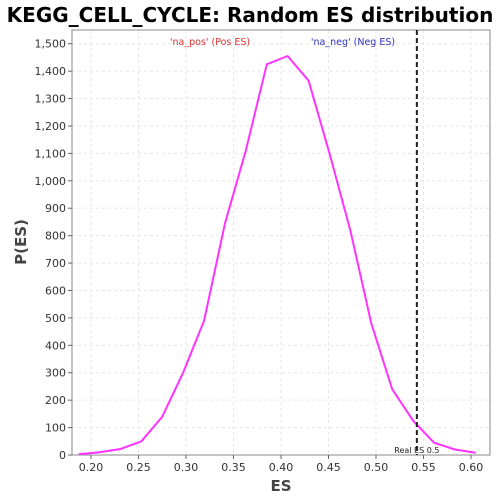 The image size is (500, 500). Describe the element at coordinates (91, 467) in the screenshot. I see `x-tick-label: 0.20` at that location.